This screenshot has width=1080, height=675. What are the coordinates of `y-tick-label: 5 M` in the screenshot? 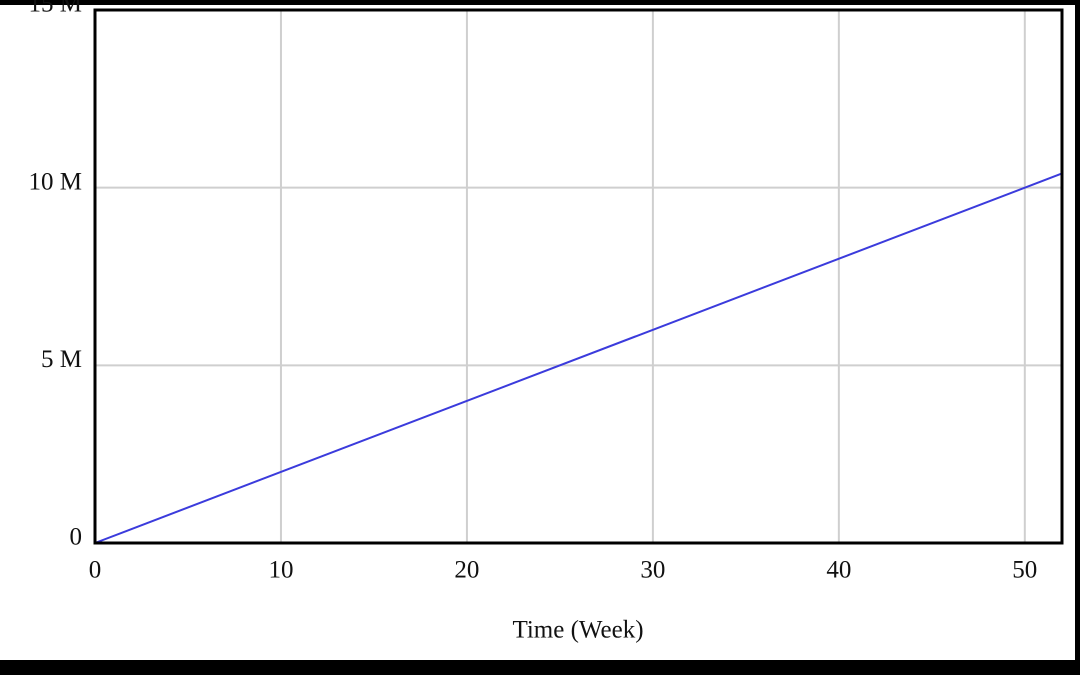 It's located at (61, 359).